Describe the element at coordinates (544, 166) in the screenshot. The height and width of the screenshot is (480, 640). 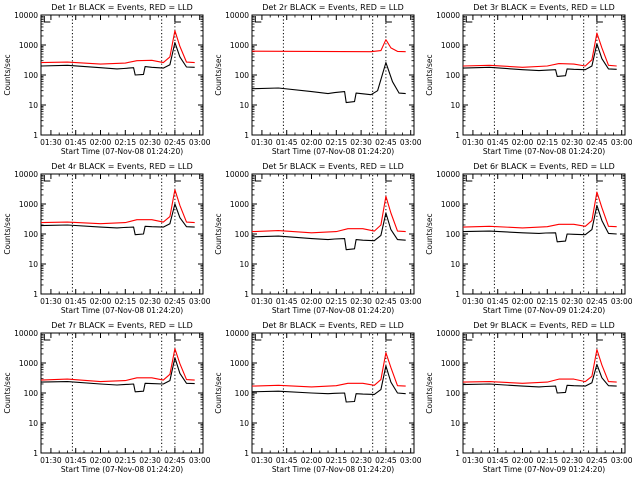
I see `plot-title: Det 6r BLACK = Events, RED = LLD` at that location.